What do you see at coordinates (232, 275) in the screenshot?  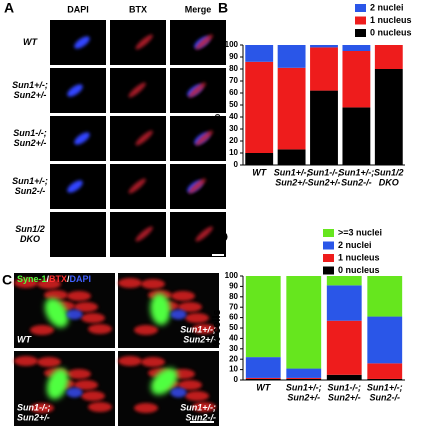 I see `y-tick-label: 100` at bounding box center [232, 275].